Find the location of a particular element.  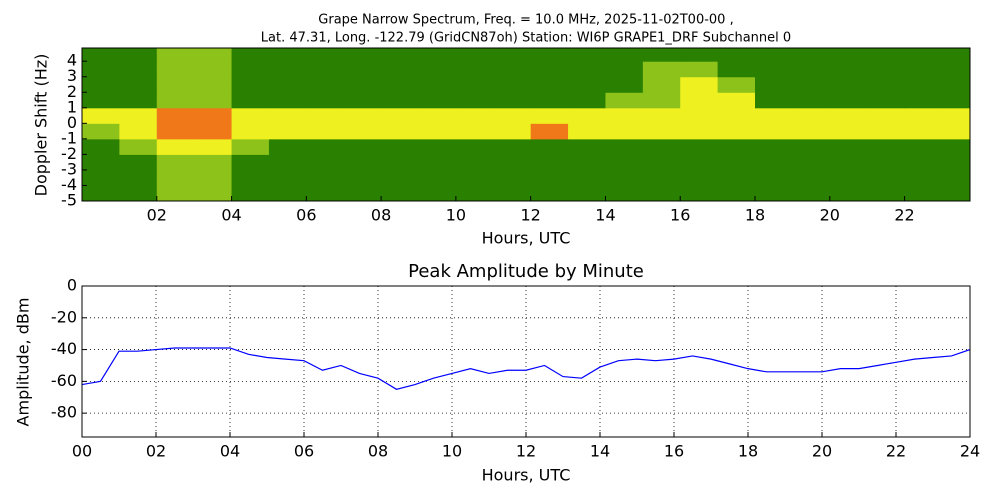

x-tick-label: 04 is located at coordinates (230, 451).